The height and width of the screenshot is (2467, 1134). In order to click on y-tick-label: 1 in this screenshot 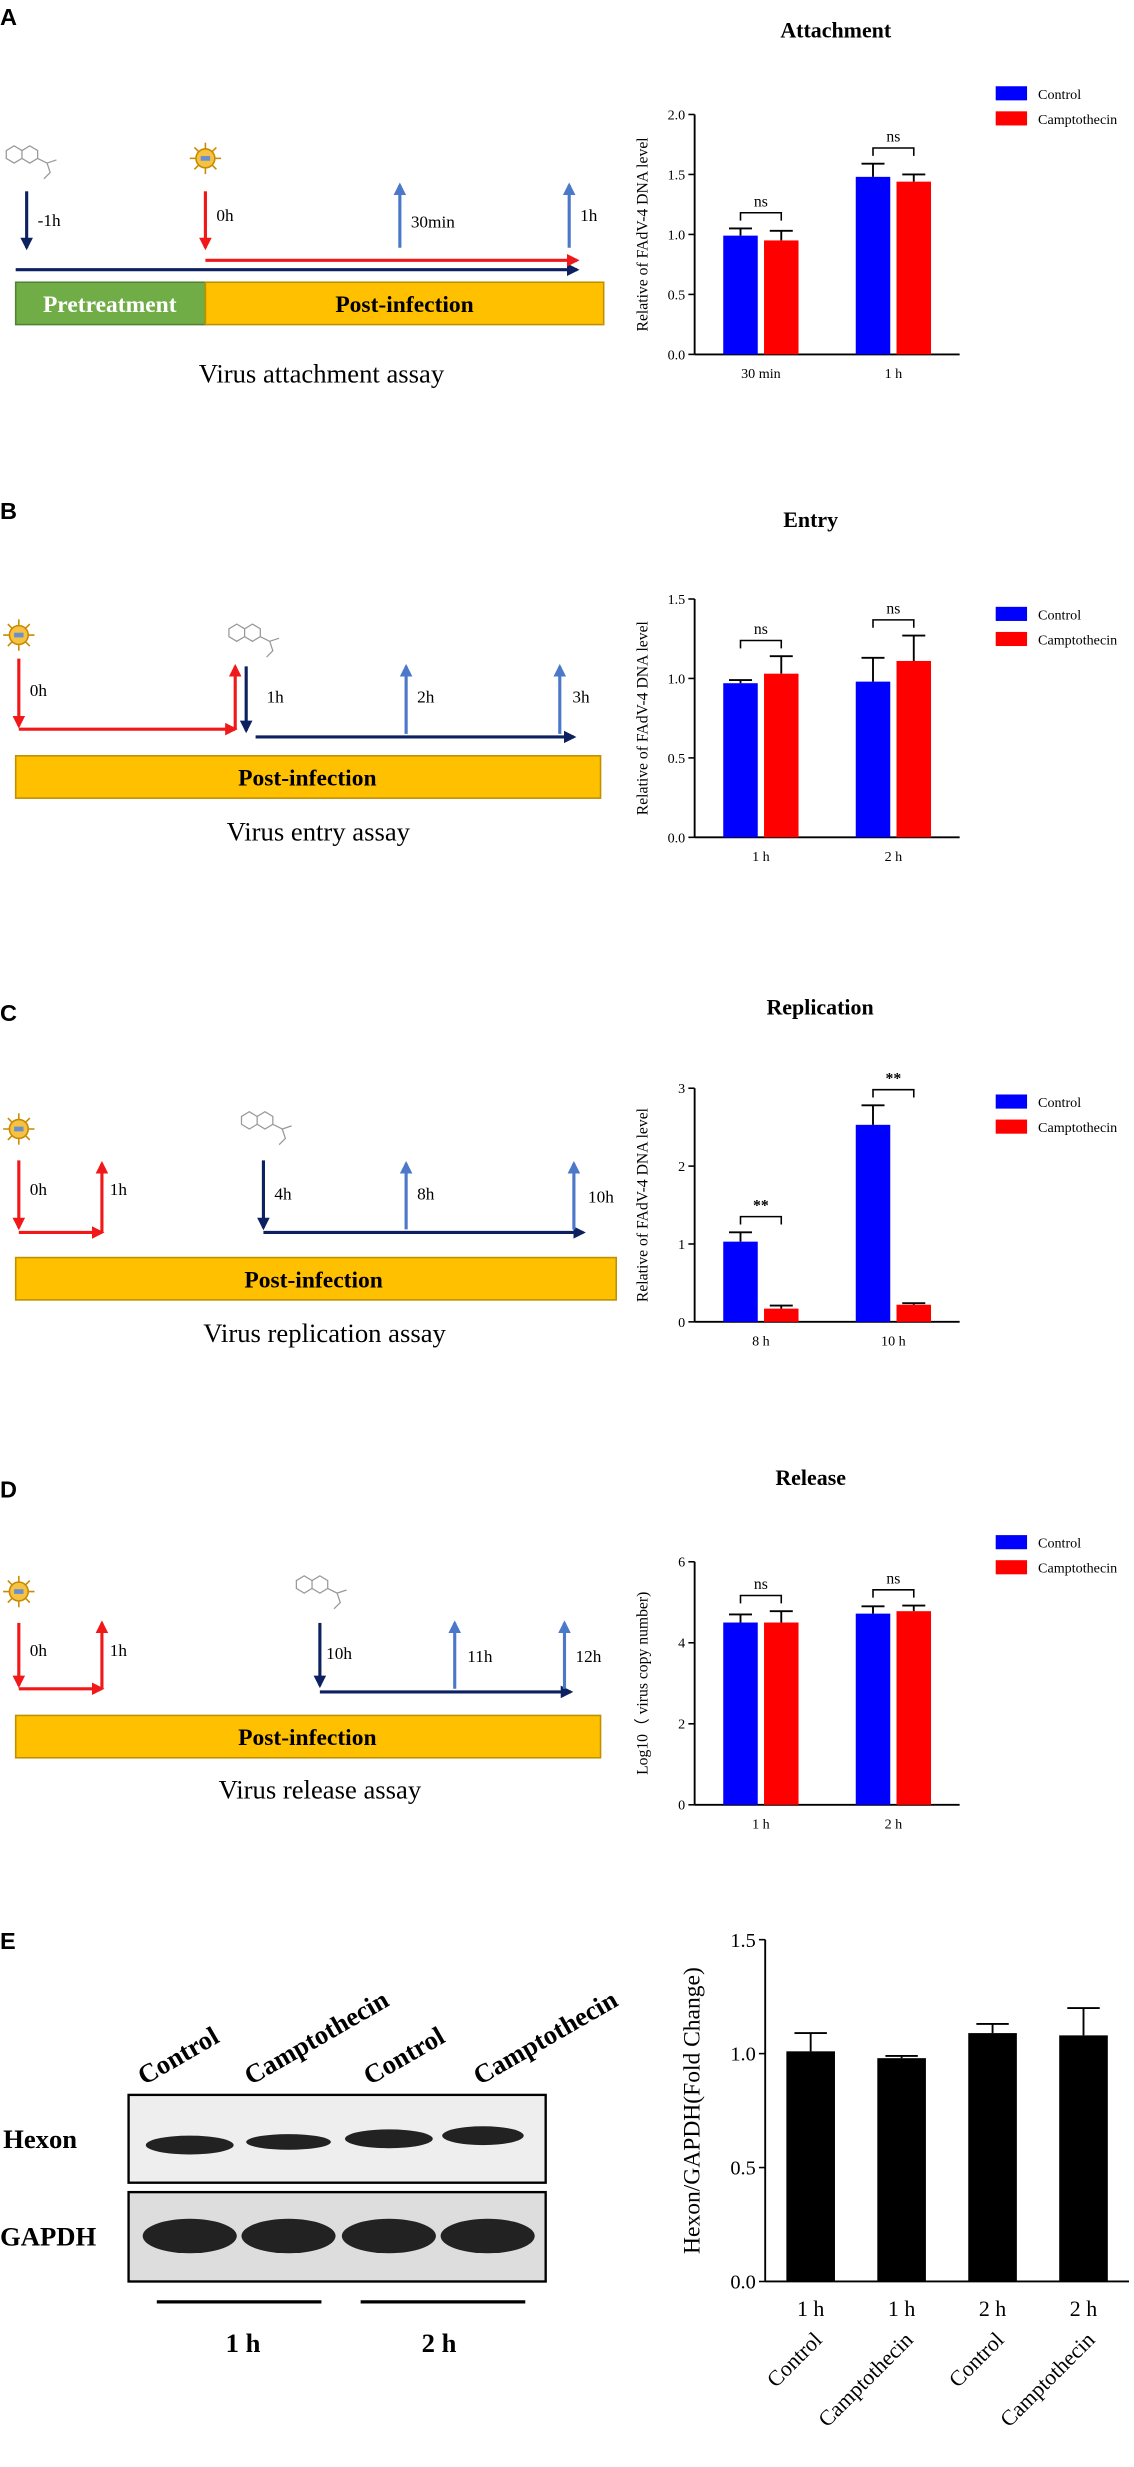, I will do `click(681, 1245)`.